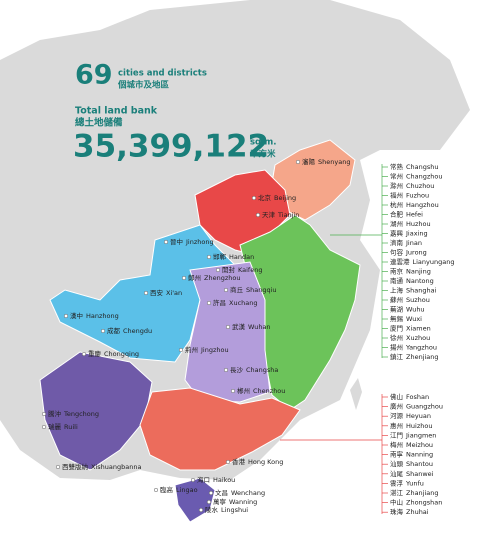 Image resolution: width=500 pixels, height=536 pixels. I want to click on city-label: 香港 Hong Kong, so click(257, 461).